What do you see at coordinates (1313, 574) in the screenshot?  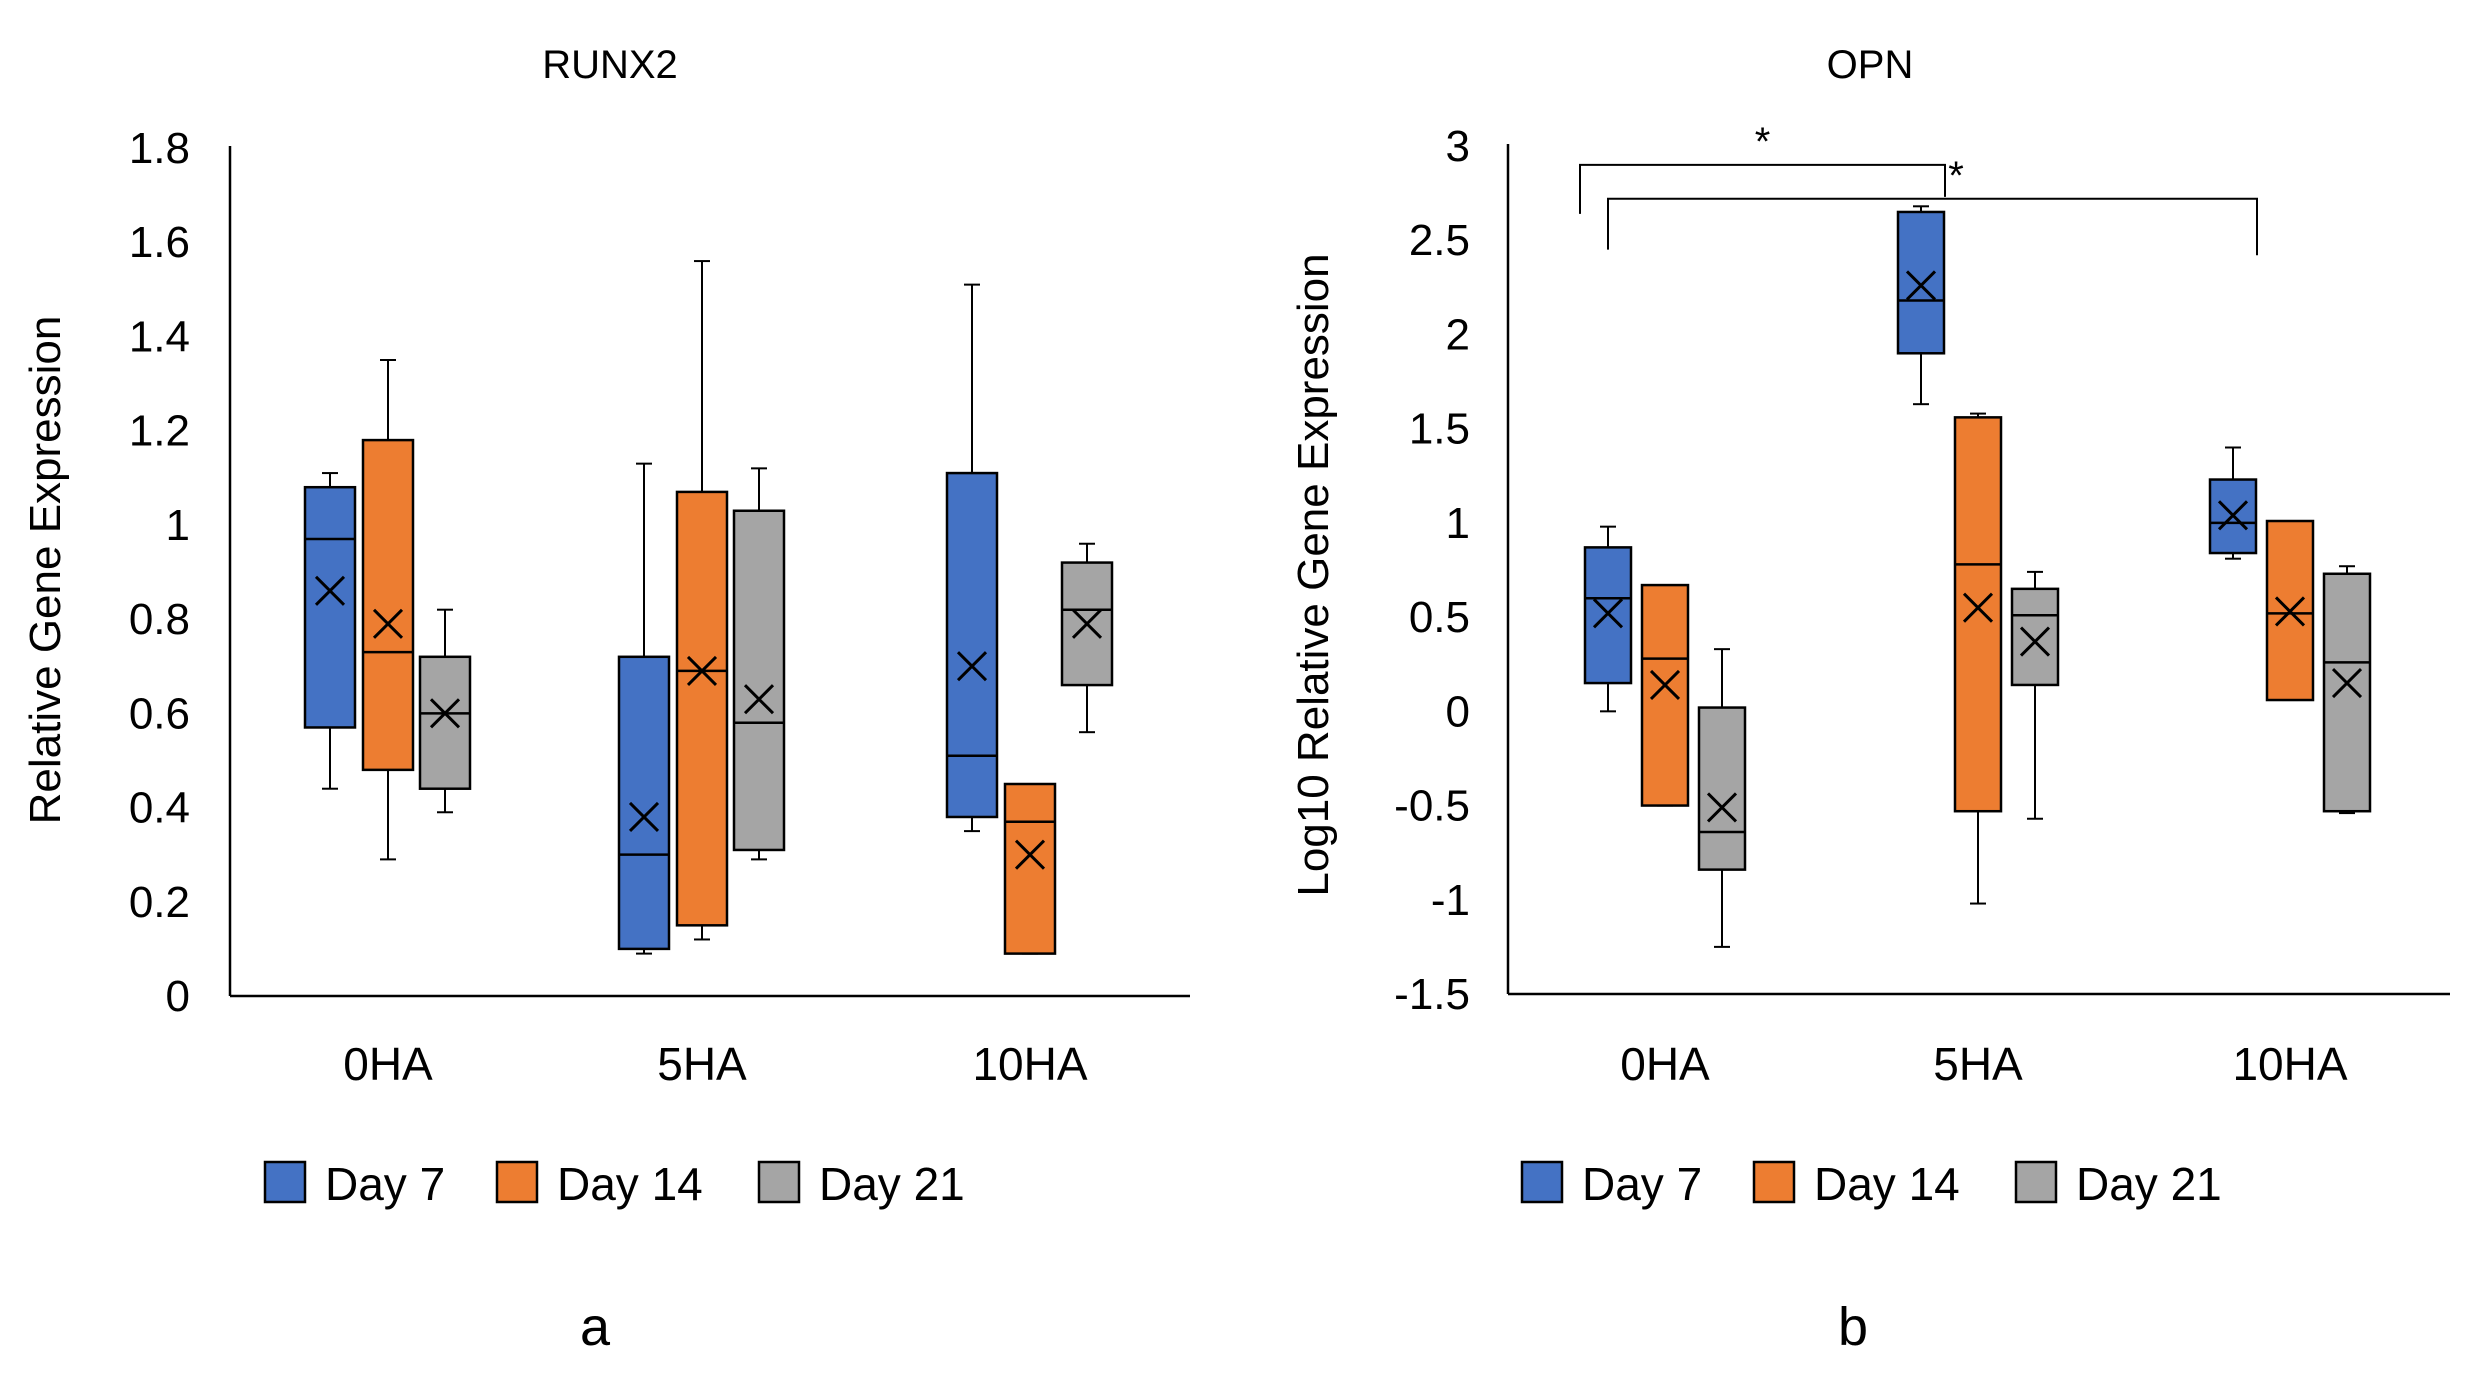 I see `y-axis-label: Log10 Relative Gene Expression` at bounding box center [1313, 574].